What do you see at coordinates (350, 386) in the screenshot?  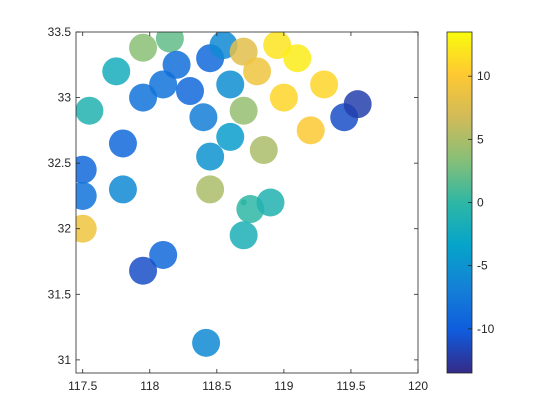 I see `x-tick-label: 119.5` at bounding box center [350, 386].